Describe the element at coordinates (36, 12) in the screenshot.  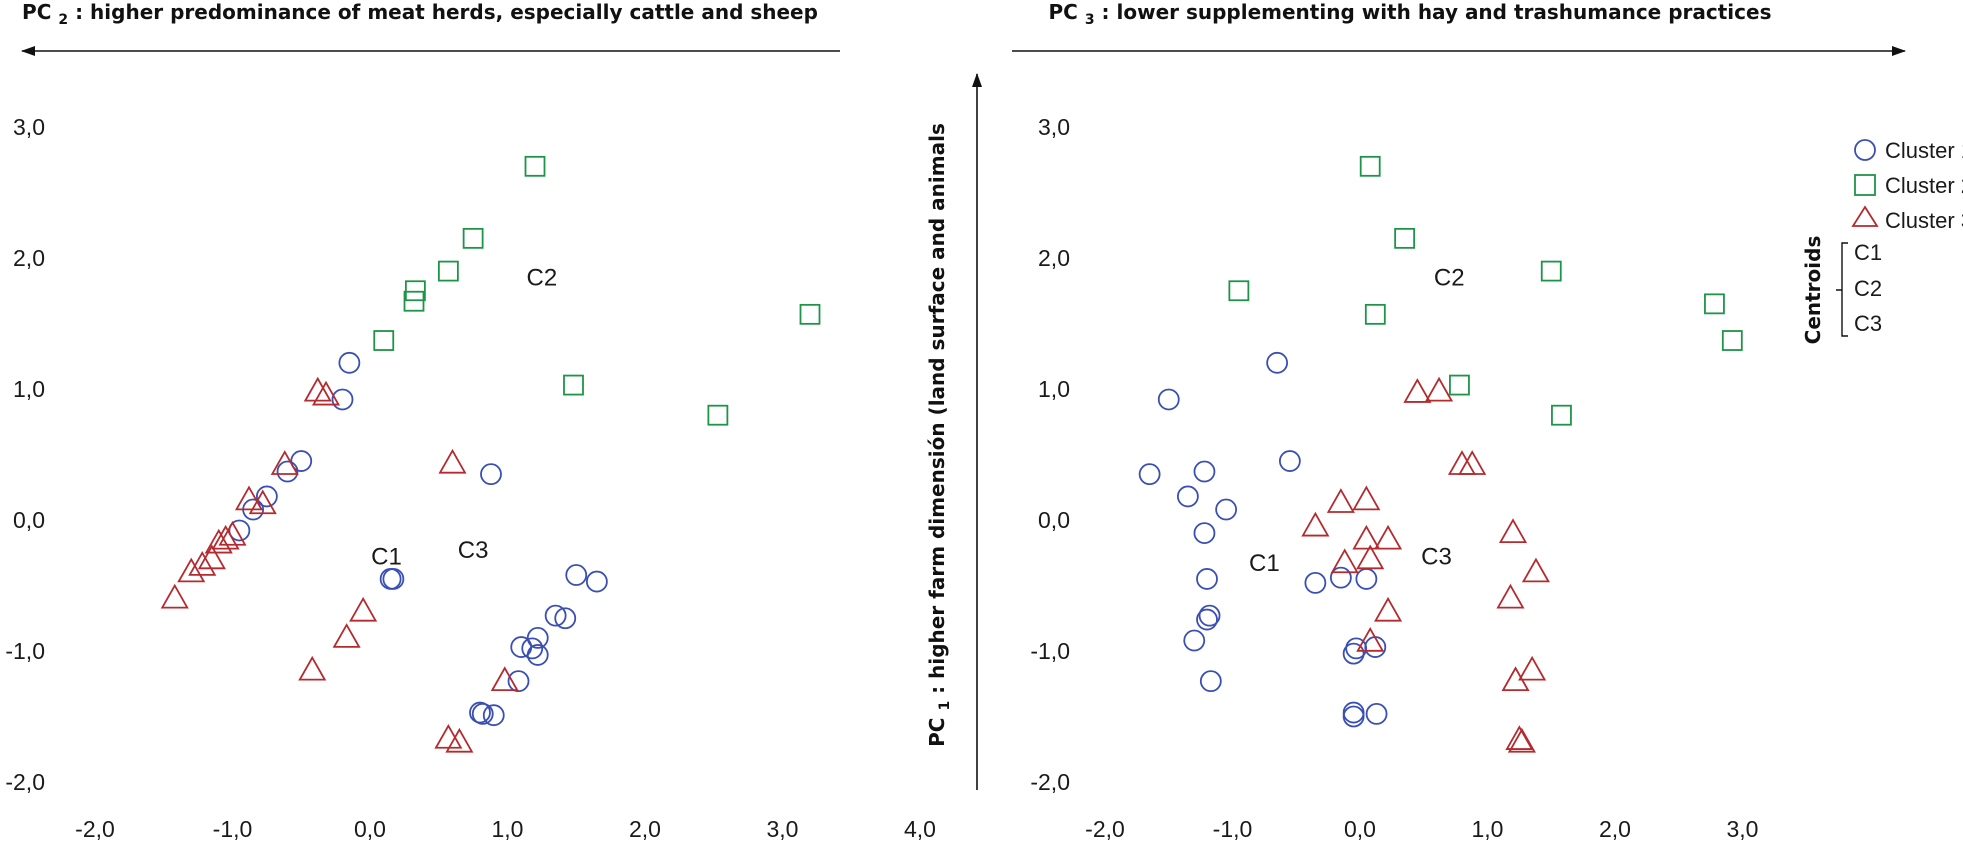
I see `panel1-title-pc: PC` at that location.